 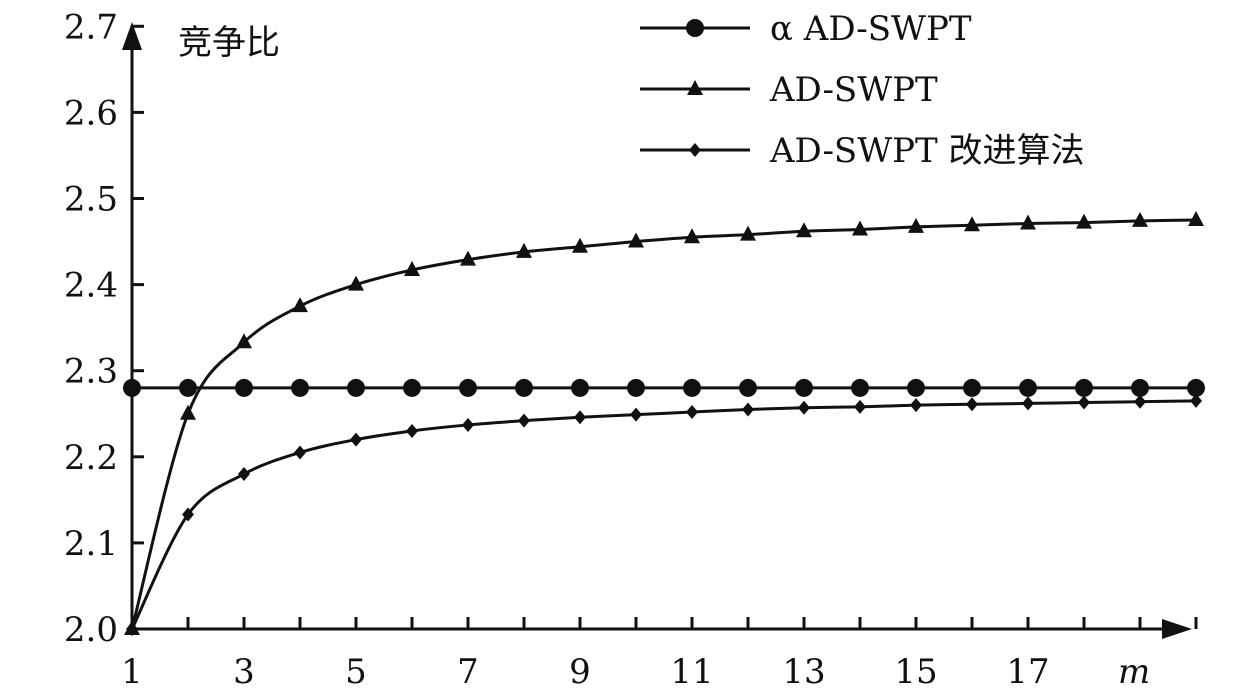 I want to click on x-tick-label: 9, so click(x=580, y=672).